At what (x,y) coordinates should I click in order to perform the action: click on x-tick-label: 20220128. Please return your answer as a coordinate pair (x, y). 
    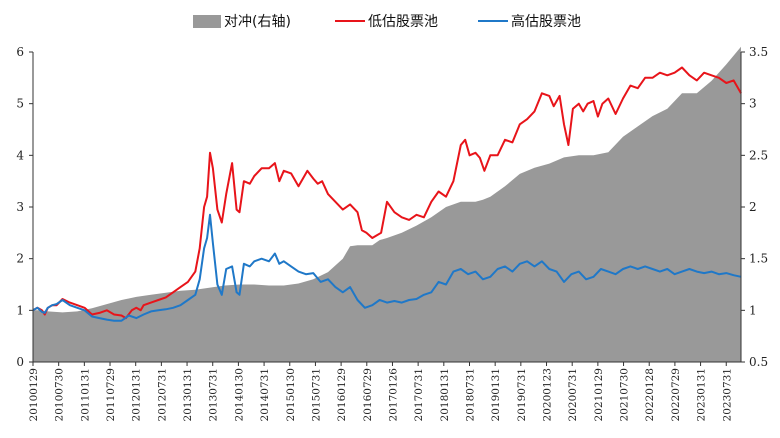
    Looking at the image, I should click on (650, 394).